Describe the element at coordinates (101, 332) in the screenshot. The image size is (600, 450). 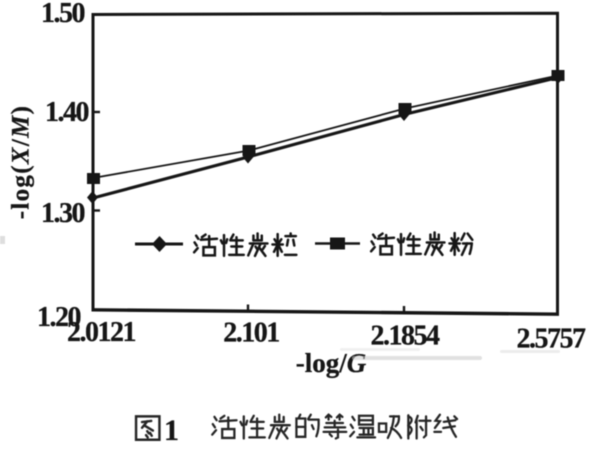
I see `svg-text: 2.0121` at that location.